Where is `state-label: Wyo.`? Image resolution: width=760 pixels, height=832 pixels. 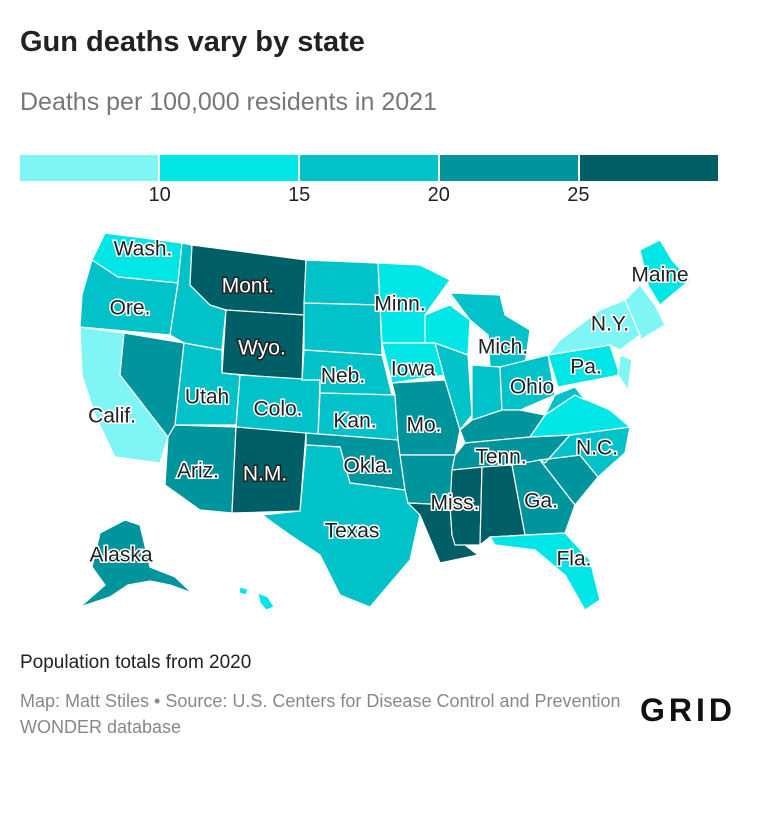
state-label: Wyo. is located at coordinates (262, 348).